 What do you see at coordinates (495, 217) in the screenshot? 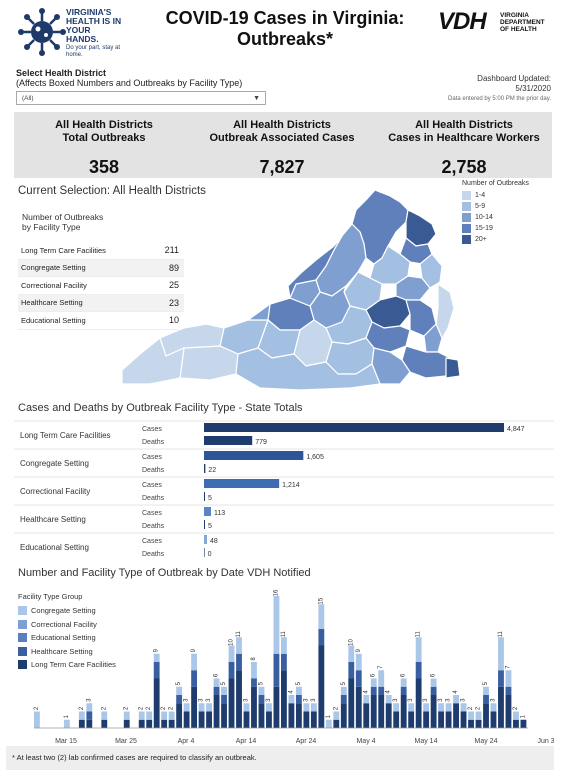
I see `legend-item: 10-14` at bounding box center [495, 217].